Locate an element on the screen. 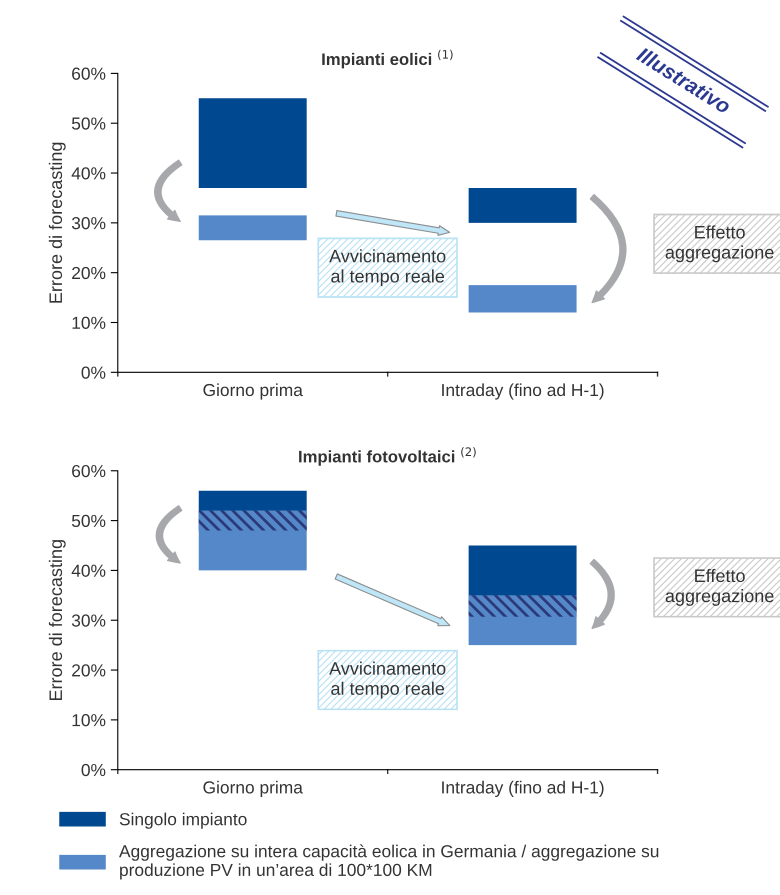 This screenshot has height=895, width=780. legend-label: Singolo impianto is located at coordinates (183, 820).